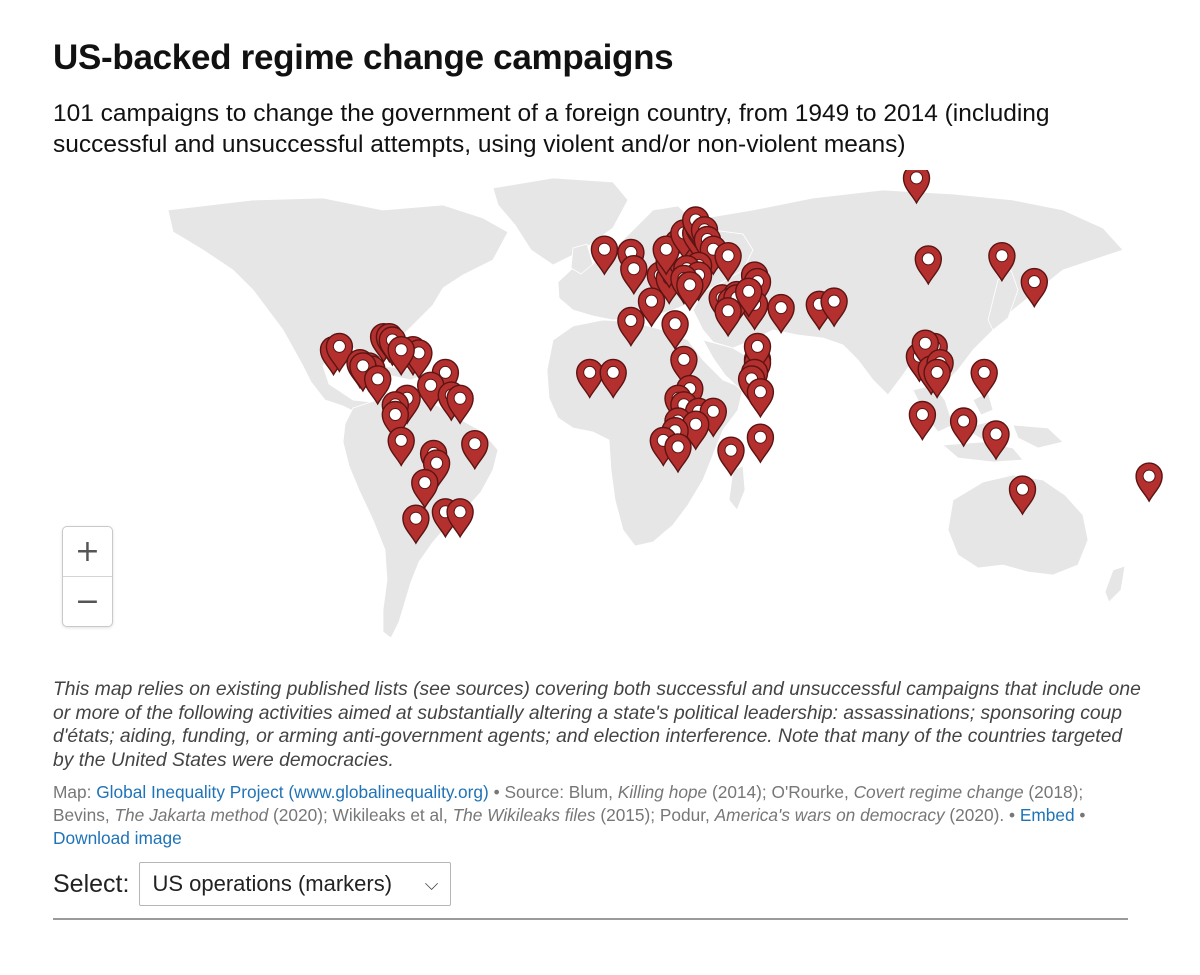 The height and width of the screenshot is (975, 1200). Describe the element at coordinates (982, 815) in the screenshot. I see `podur-year: (2020). •` at that location.